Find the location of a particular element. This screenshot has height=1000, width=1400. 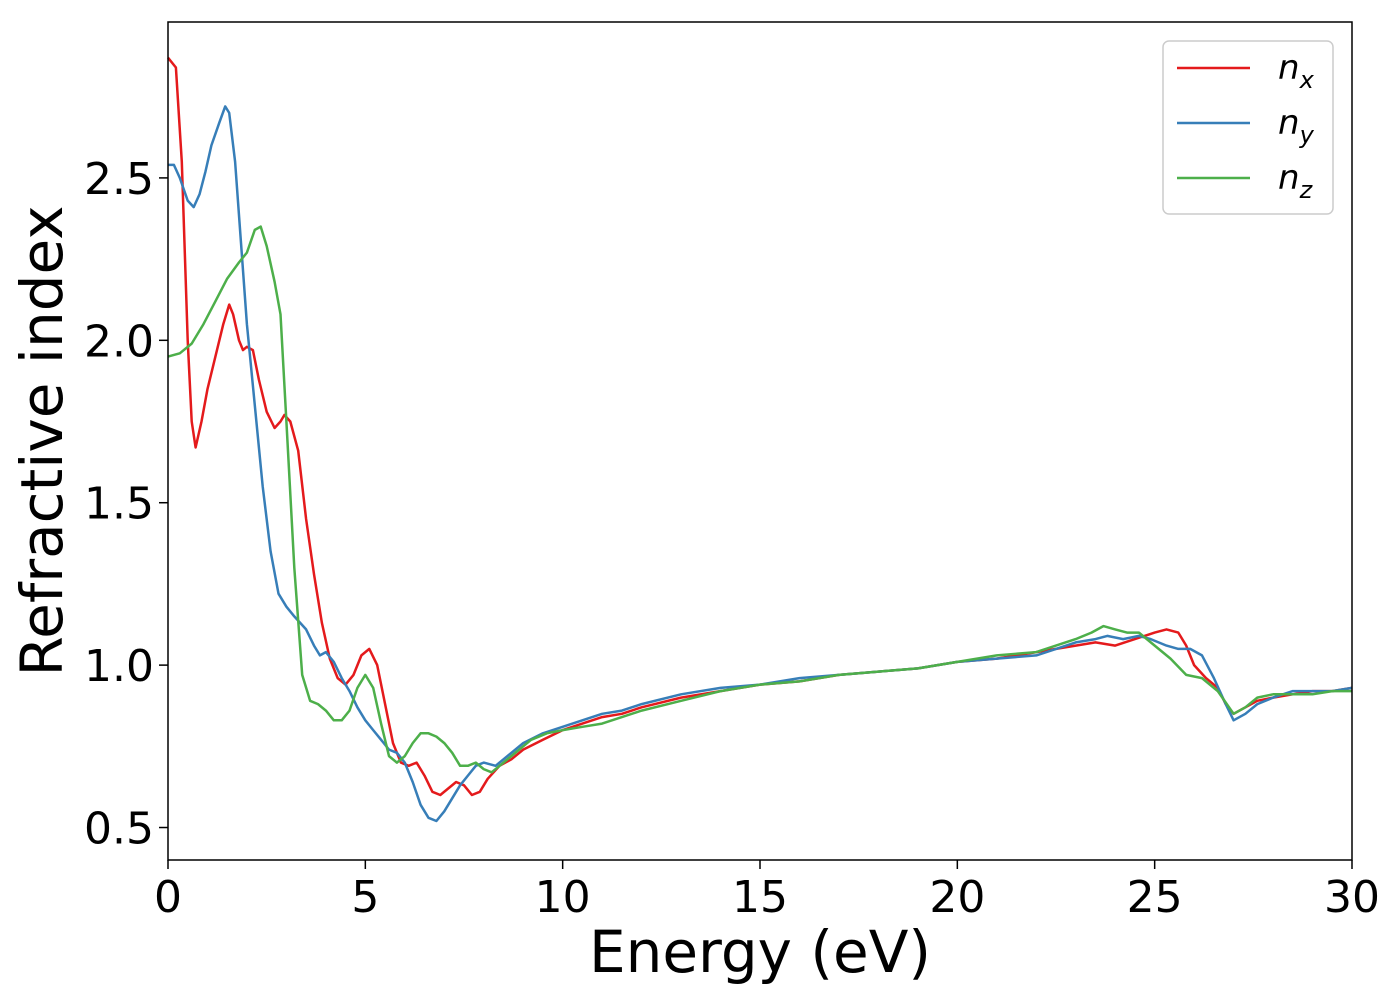

legend-label-nz: nz is located at coordinates (1296, 181).